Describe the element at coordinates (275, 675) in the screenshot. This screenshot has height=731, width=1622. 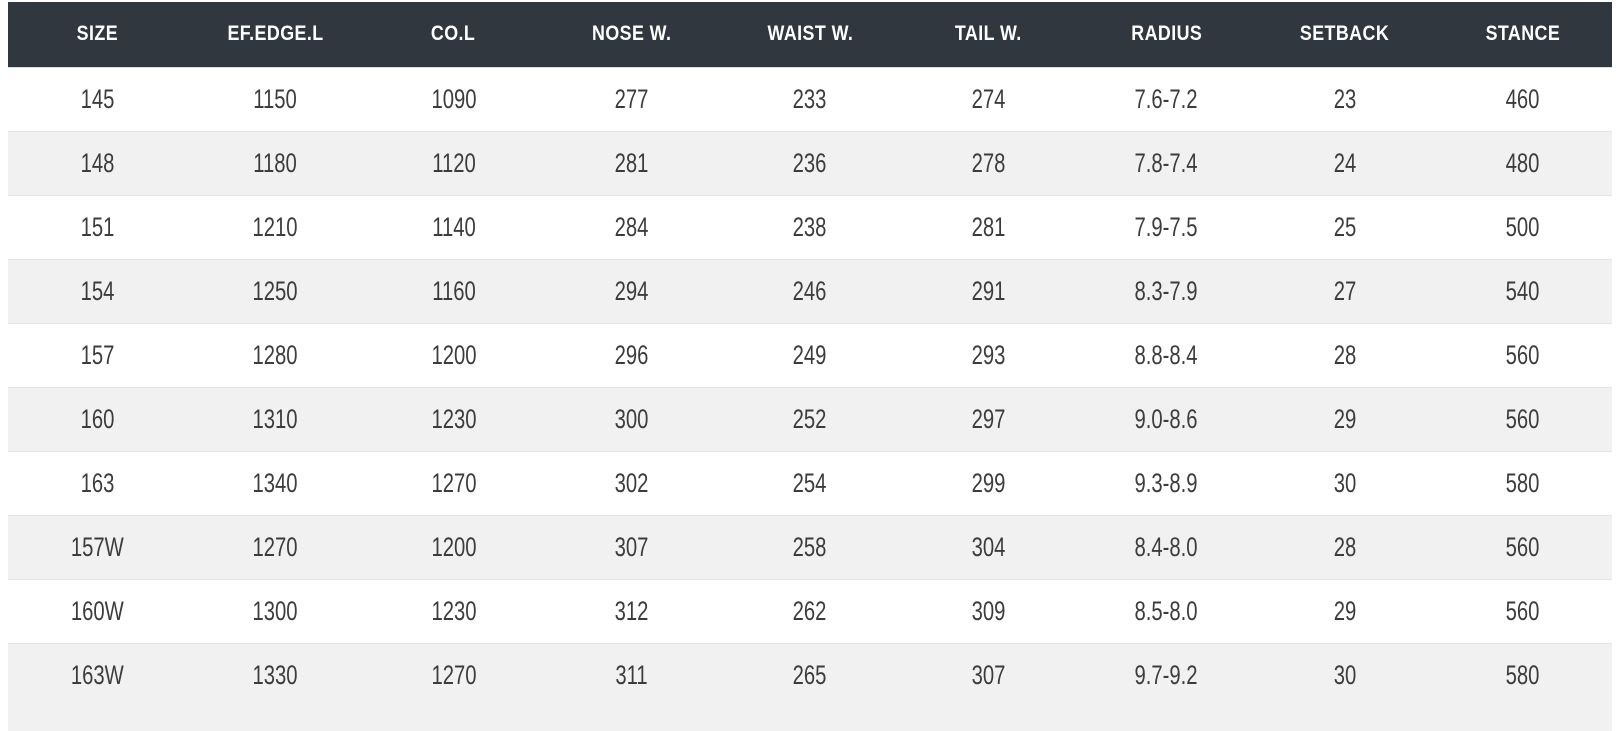
I see `cell-ef-edge-l: 1330` at that location.